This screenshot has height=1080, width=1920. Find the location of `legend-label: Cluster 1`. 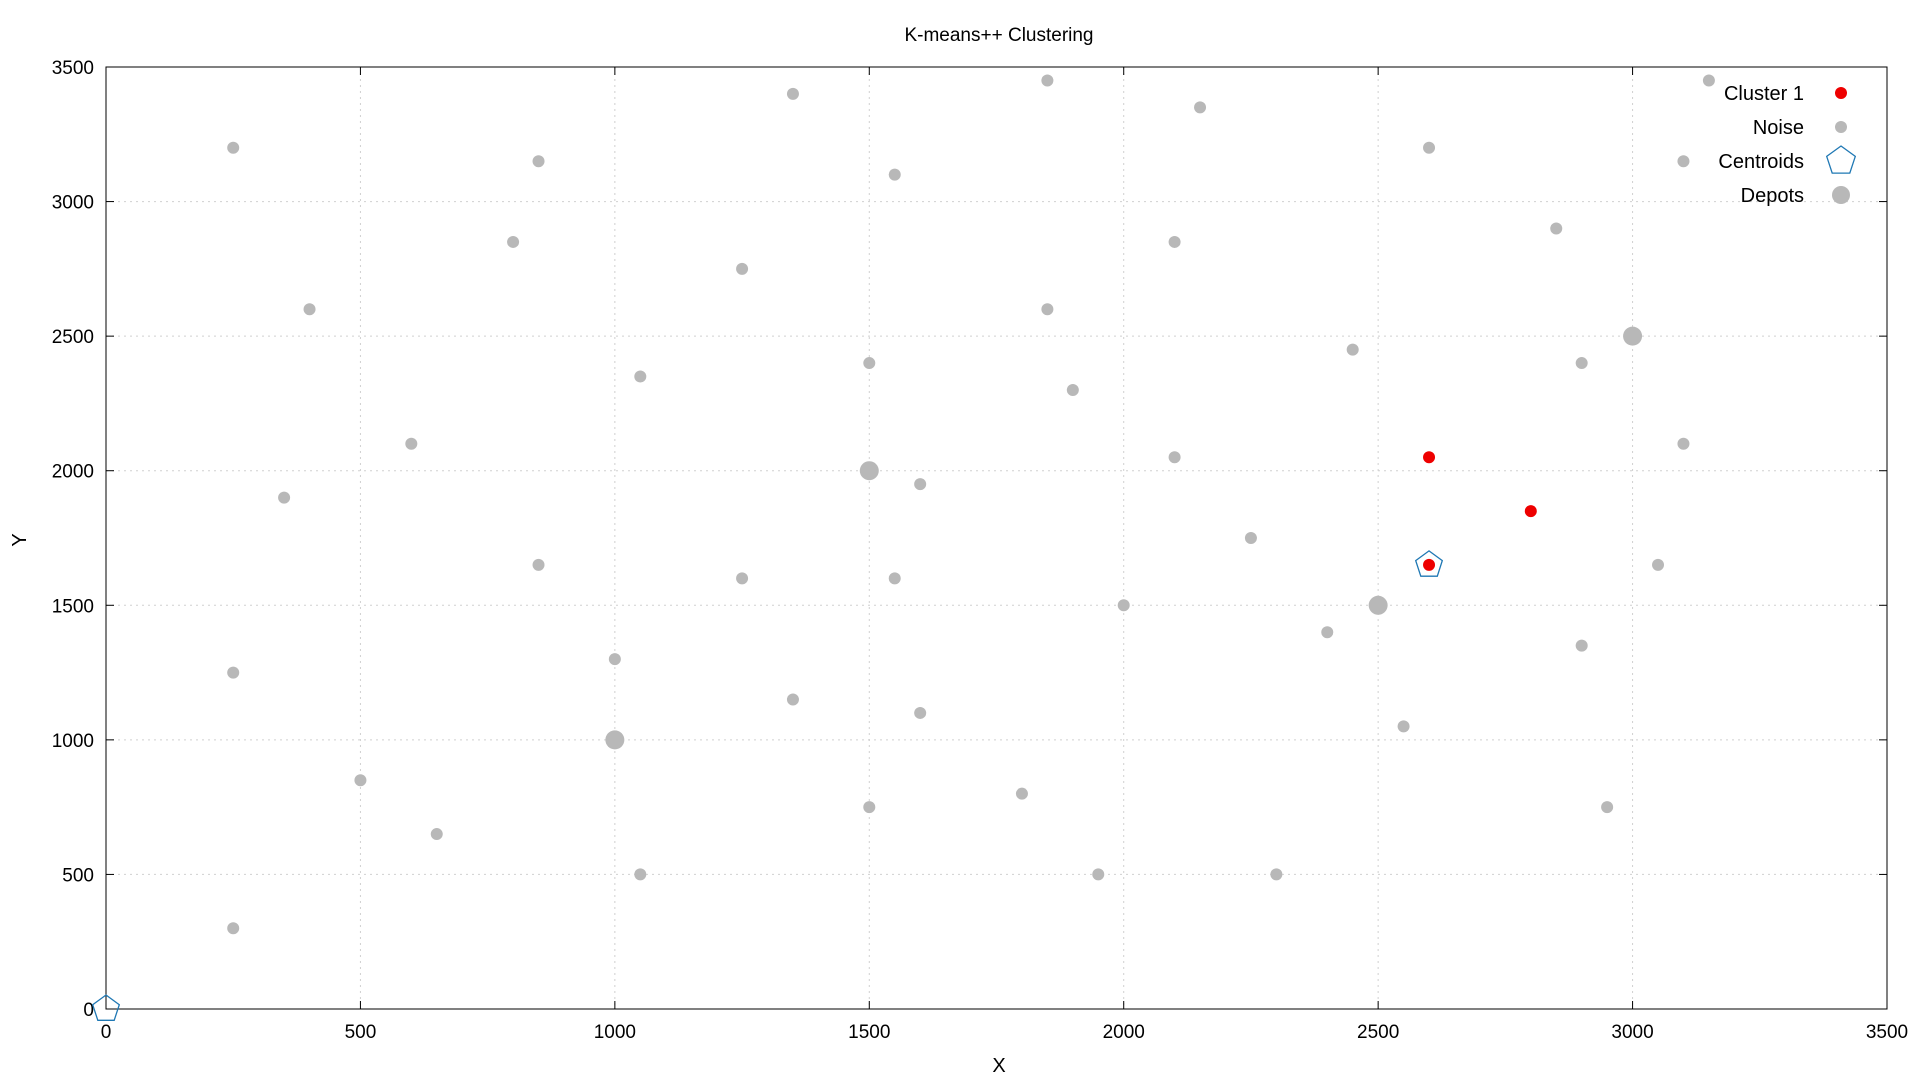

legend-label: Cluster 1 is located at coordinates (1764, 94).